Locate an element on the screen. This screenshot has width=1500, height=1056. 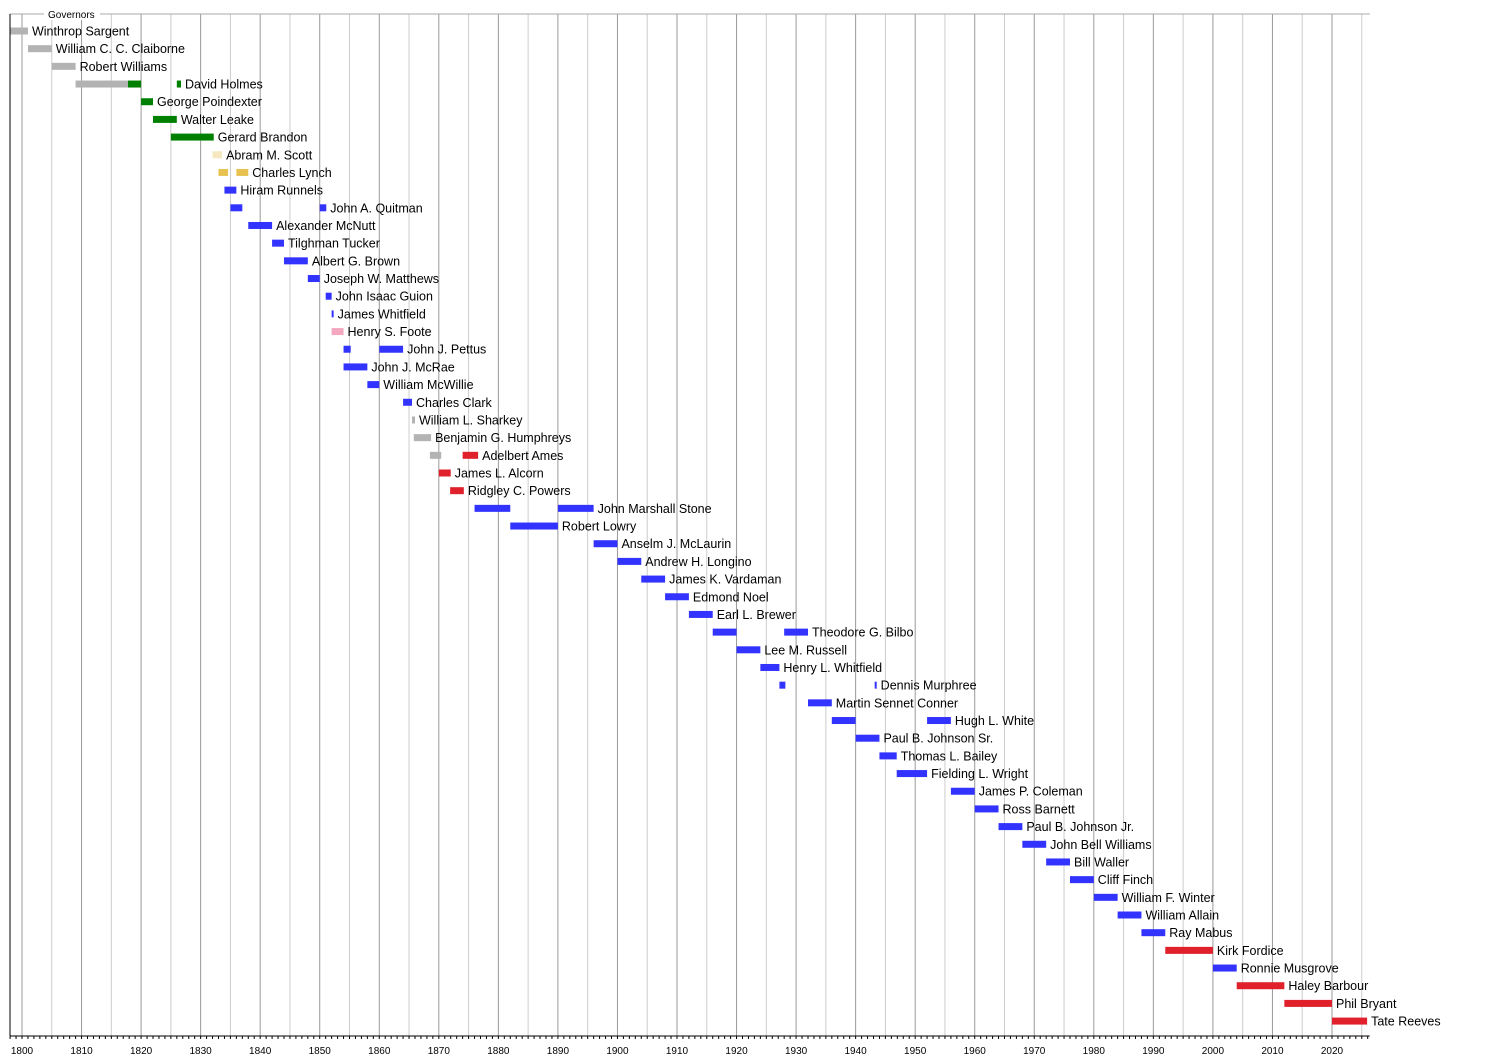
governor-label: George Poindexter is located at coordinates (209, 102).